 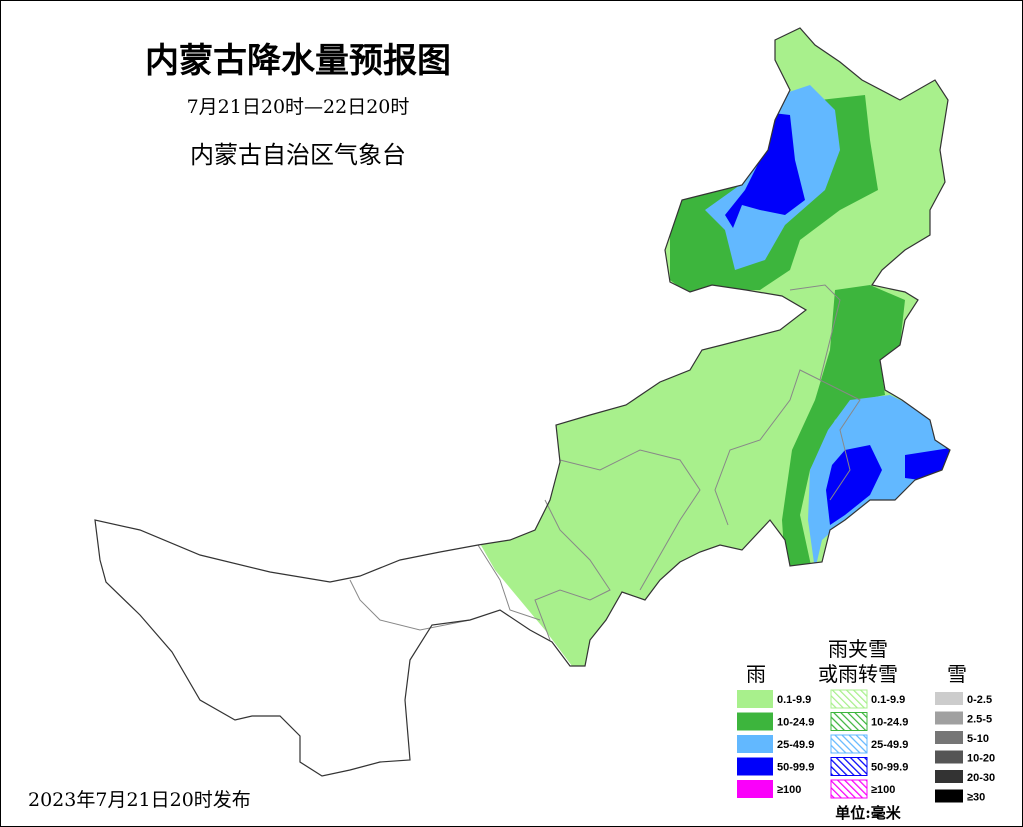 I want to click on legend-label: 5-10, so click(x=978, y=739).